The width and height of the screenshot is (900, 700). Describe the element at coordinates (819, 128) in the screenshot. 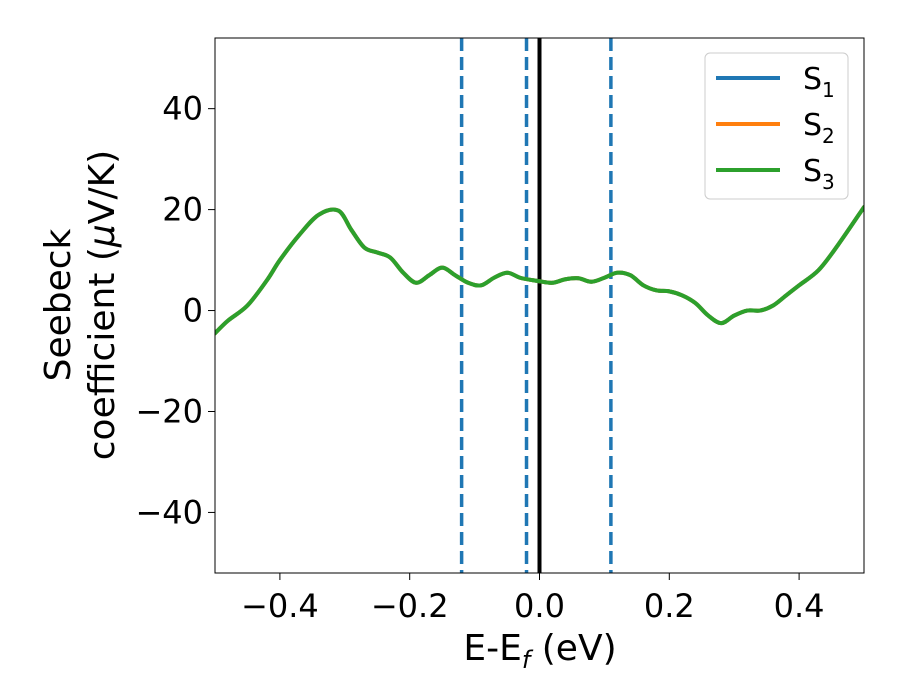

I see `legend-label-s2: S2` at that location.